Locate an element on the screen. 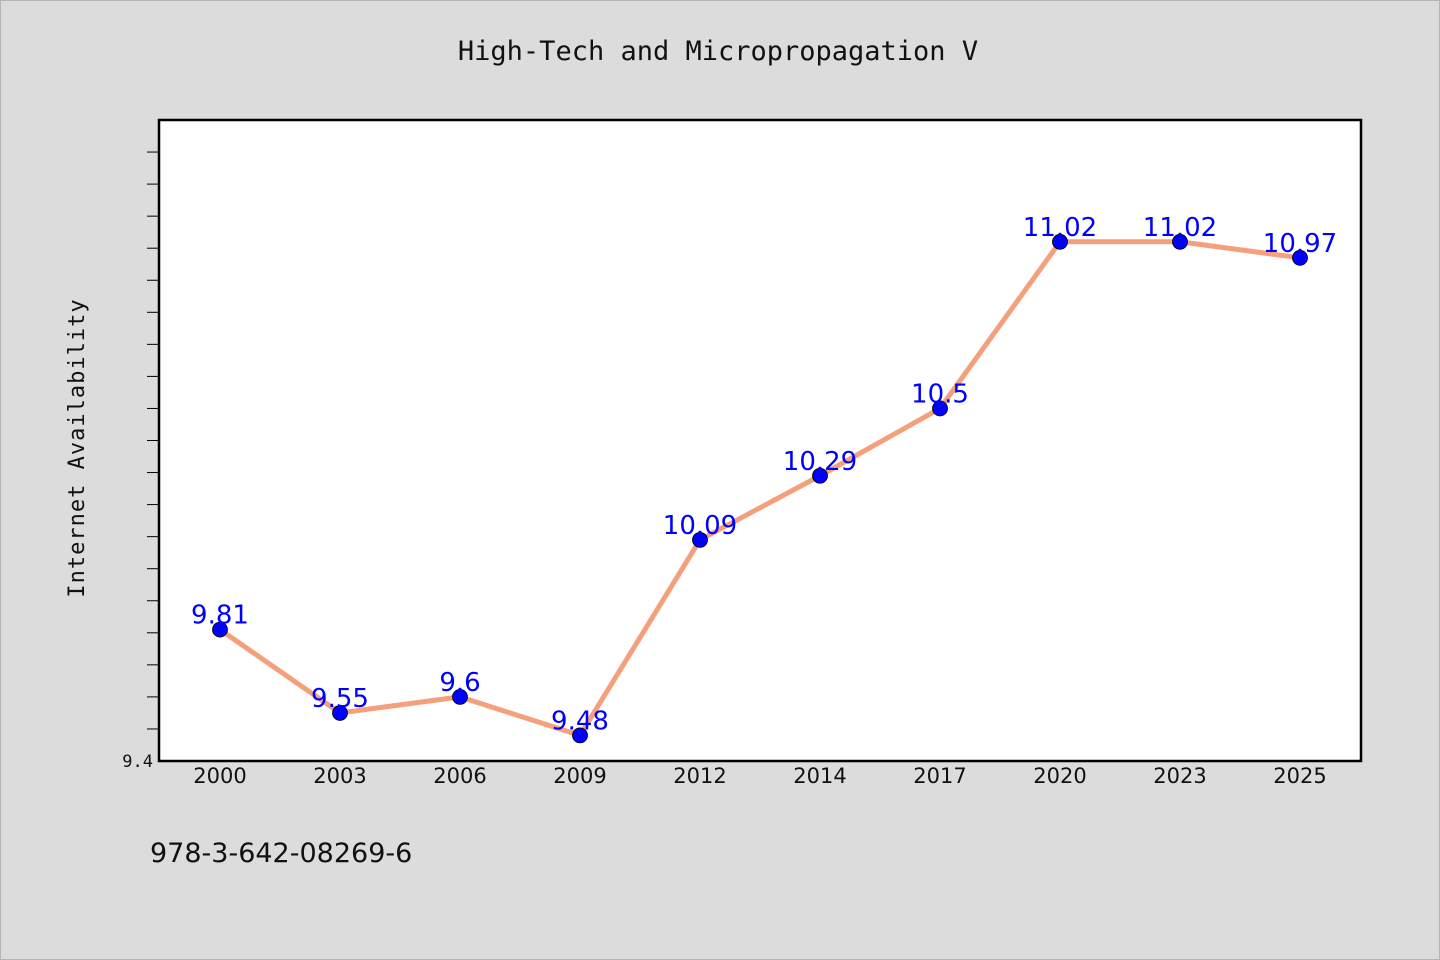 The image size is (1440, 960). x-tick-label: 2009 is located at coordinates (579, 776).